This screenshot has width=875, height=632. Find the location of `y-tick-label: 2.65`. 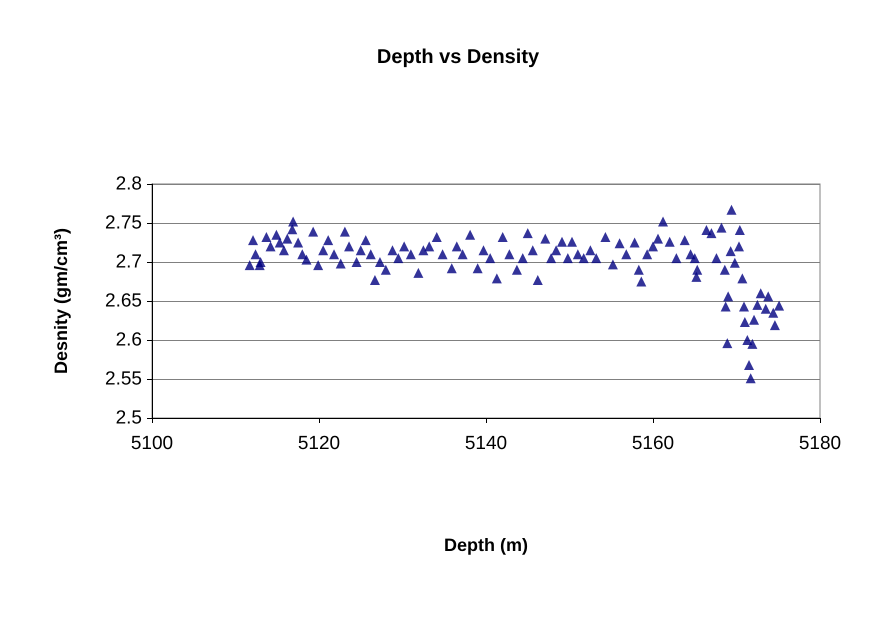

y-tick-label: 2.65 is located at coordinates (123, 301).